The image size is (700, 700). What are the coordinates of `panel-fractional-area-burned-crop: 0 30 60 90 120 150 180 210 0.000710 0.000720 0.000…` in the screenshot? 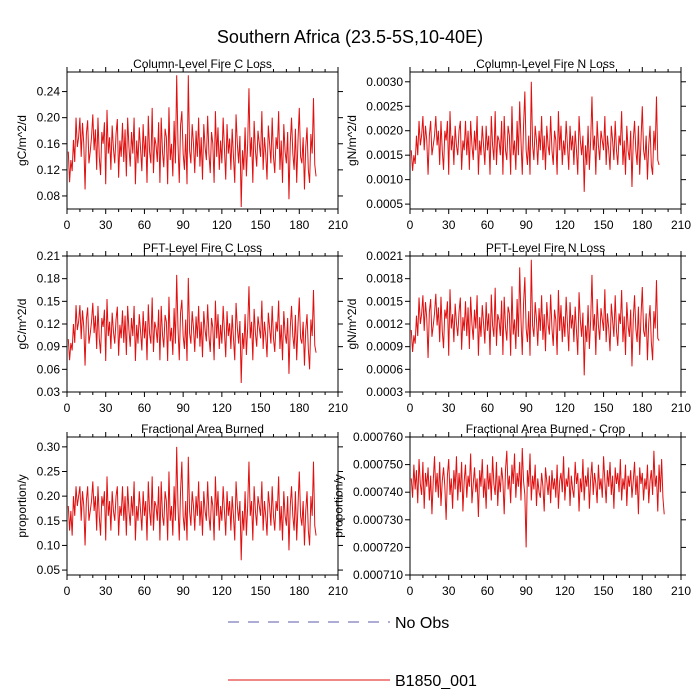 It's located at (511, 510).